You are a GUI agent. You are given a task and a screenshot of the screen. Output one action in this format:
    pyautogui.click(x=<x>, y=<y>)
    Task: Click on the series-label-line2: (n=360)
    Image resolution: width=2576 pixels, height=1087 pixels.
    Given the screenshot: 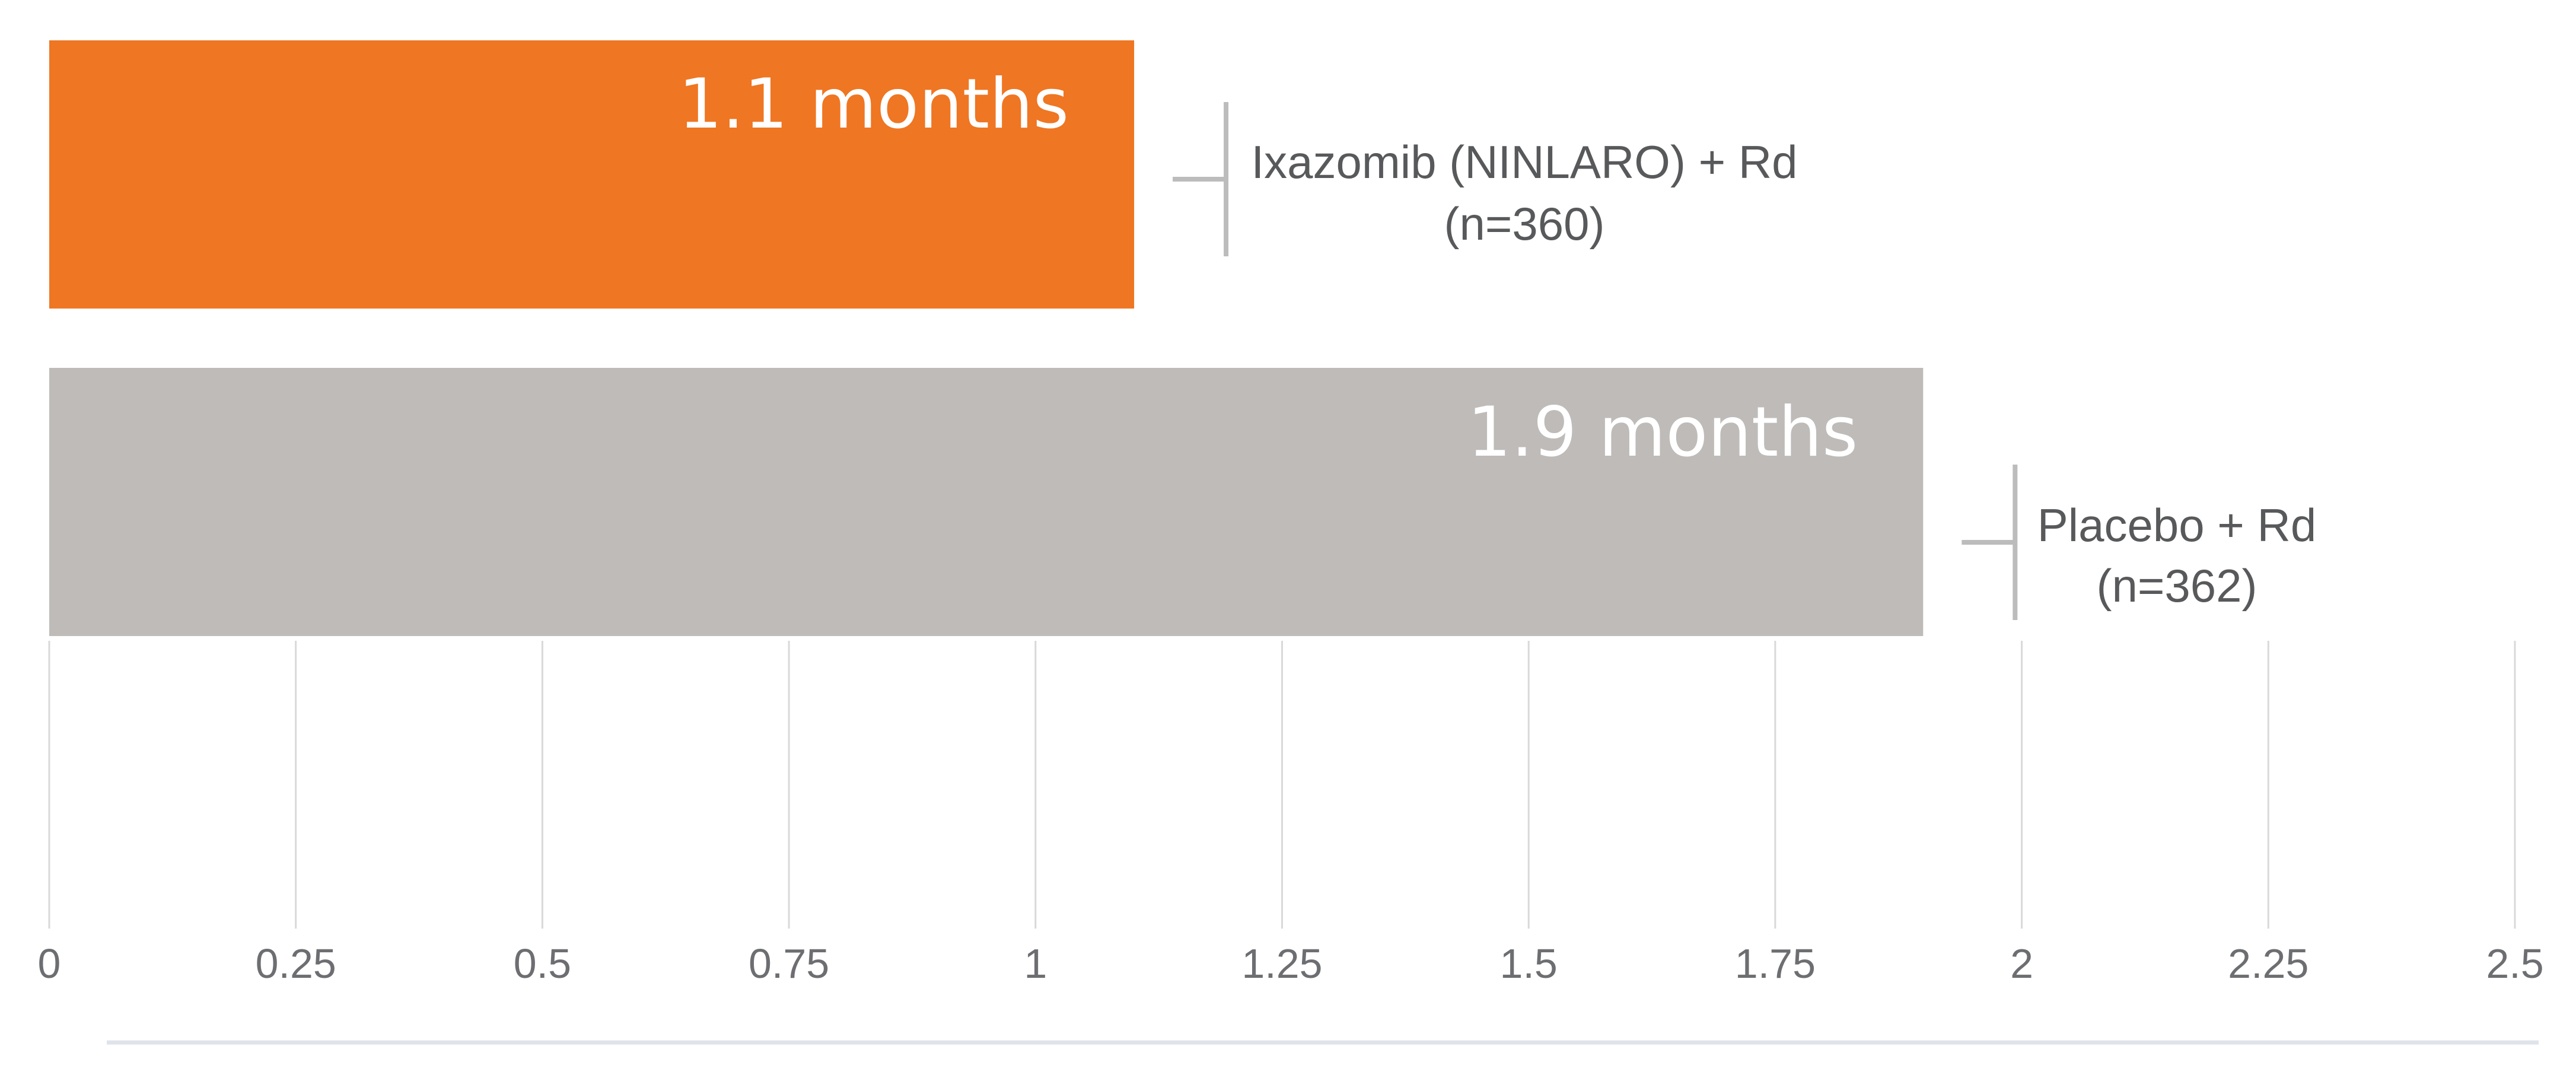 What is the action you would take?
    pyautogui.click(x=1524, y=224)
    